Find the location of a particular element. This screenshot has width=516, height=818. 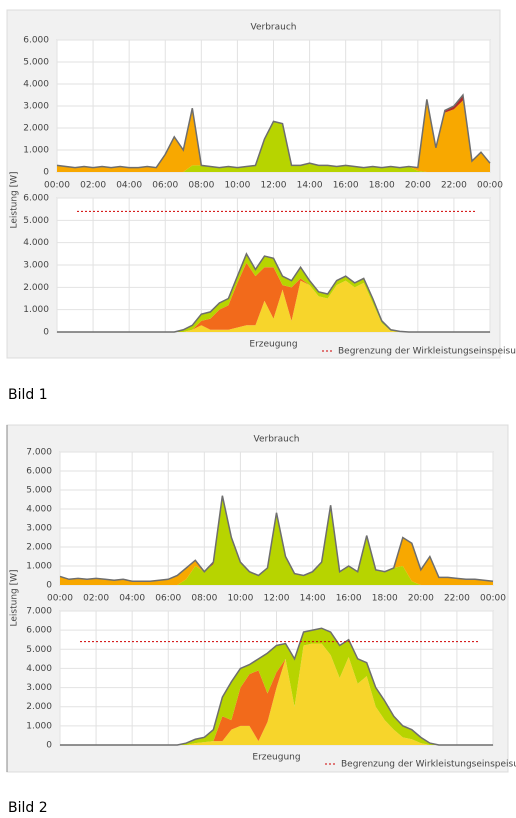

caption: Bild 1 is located at coordinates (28, 395).